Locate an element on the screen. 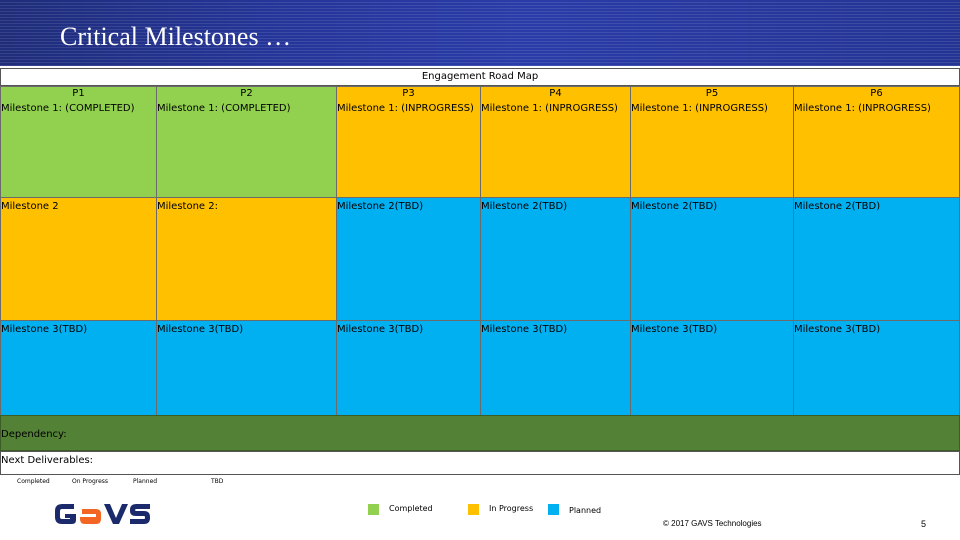 The height and width of the screenshot is (540, 960). period-label: P2 is located at coordinates (246, 93).